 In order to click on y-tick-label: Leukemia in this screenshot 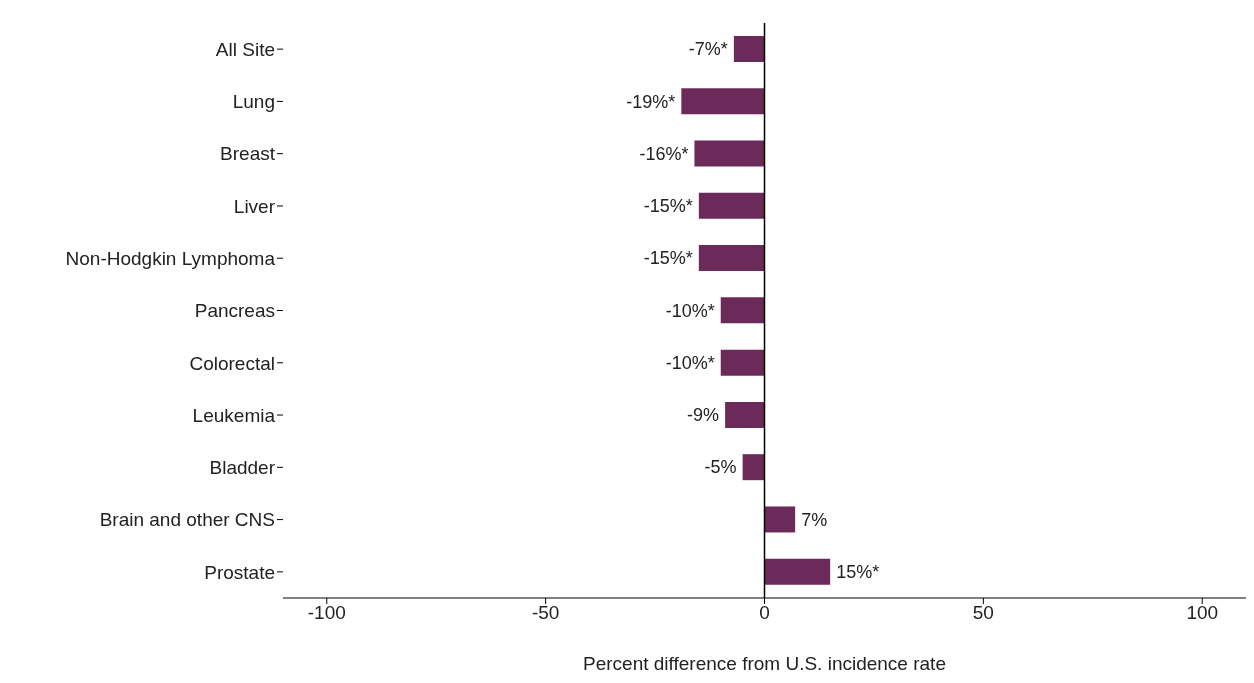, I will do `click(234, 415)`.